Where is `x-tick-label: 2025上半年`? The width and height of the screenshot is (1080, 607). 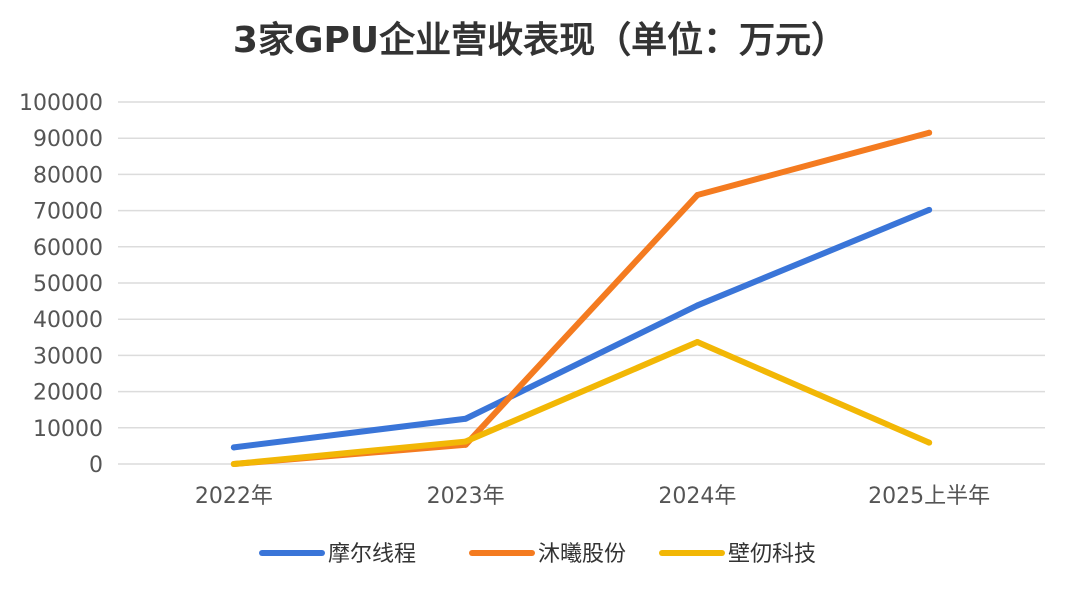
x-tick-label: 2025上半年 is located at coordinates (929, 496).